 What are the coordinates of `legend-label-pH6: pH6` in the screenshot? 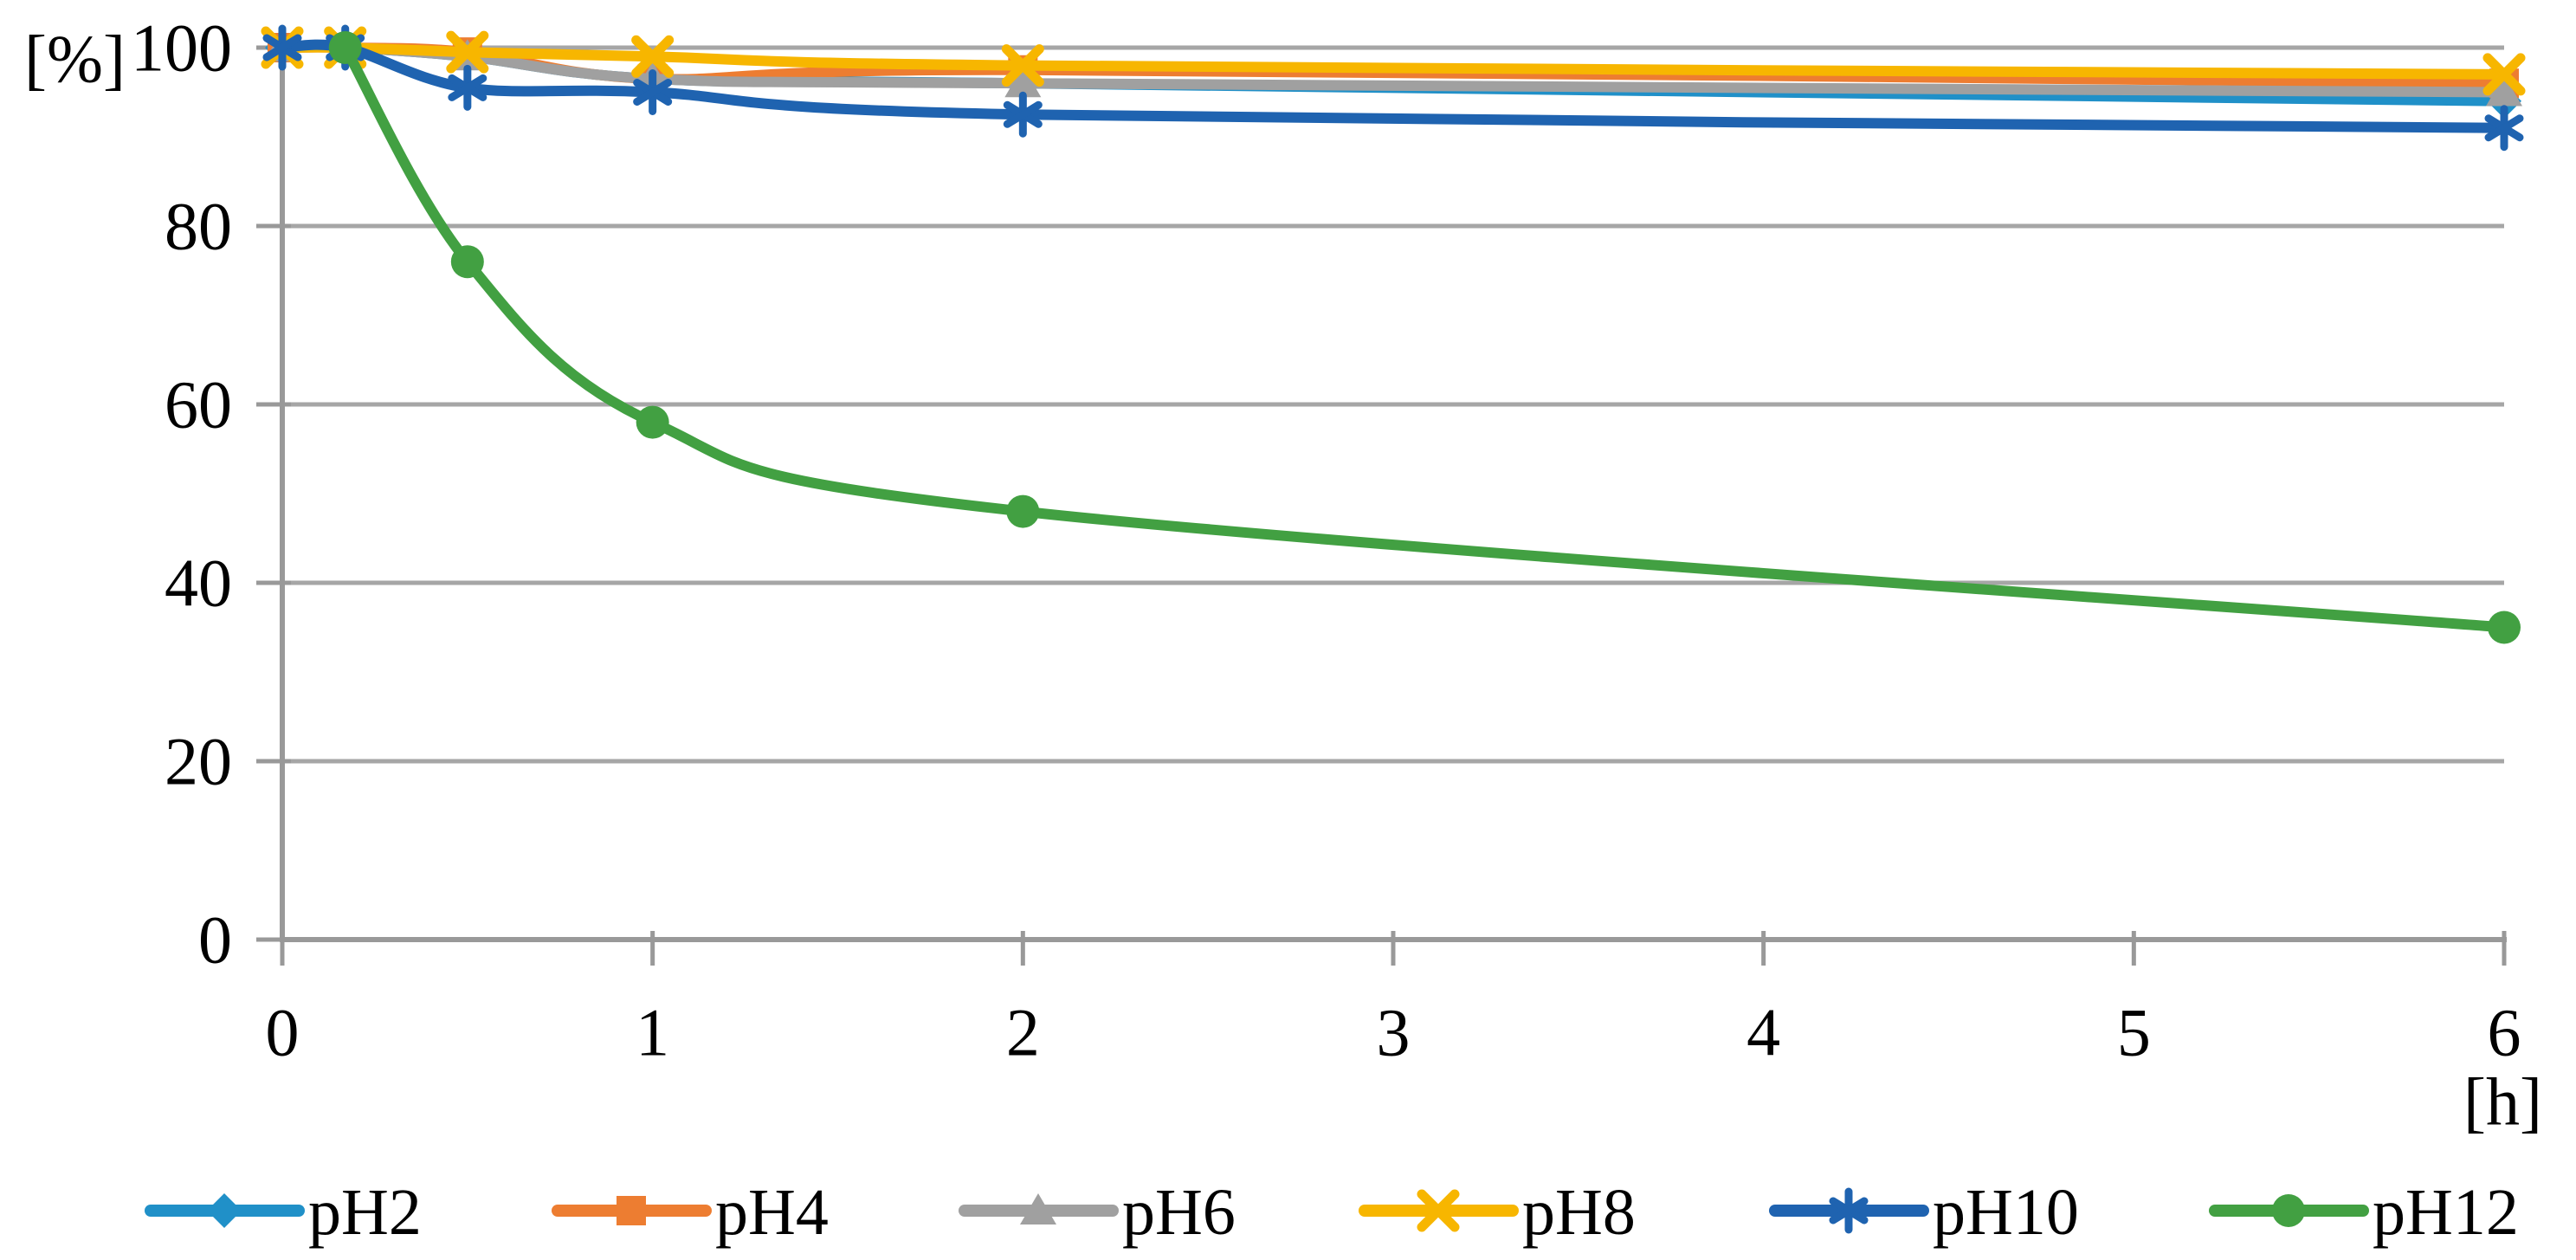 It's located at (1179, 1212).